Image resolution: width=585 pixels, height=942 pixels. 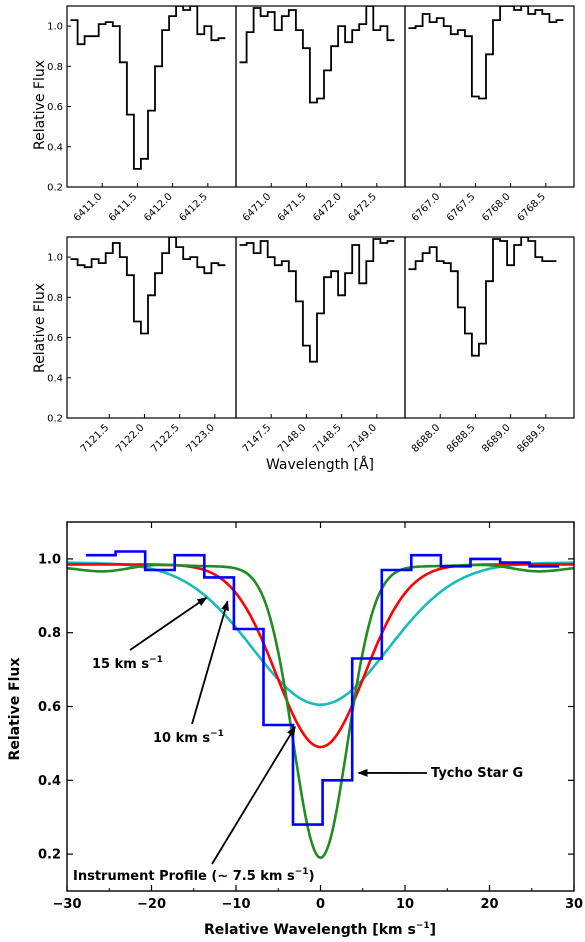 What do you see at coordinates (531, 207) in the screenshot?
I see `x-tick-label: 6768.5` at bounding box center [531, 207].